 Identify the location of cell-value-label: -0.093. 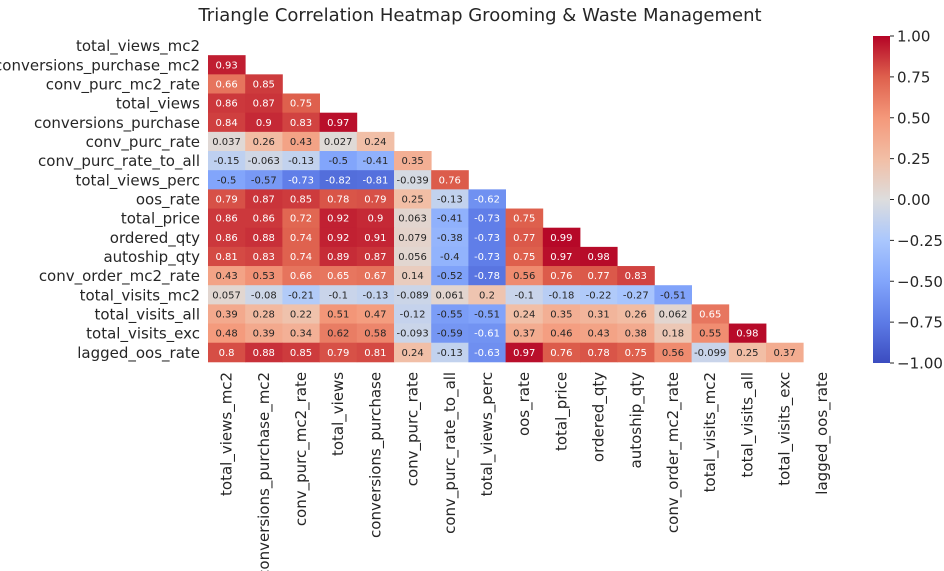
(412, 334).